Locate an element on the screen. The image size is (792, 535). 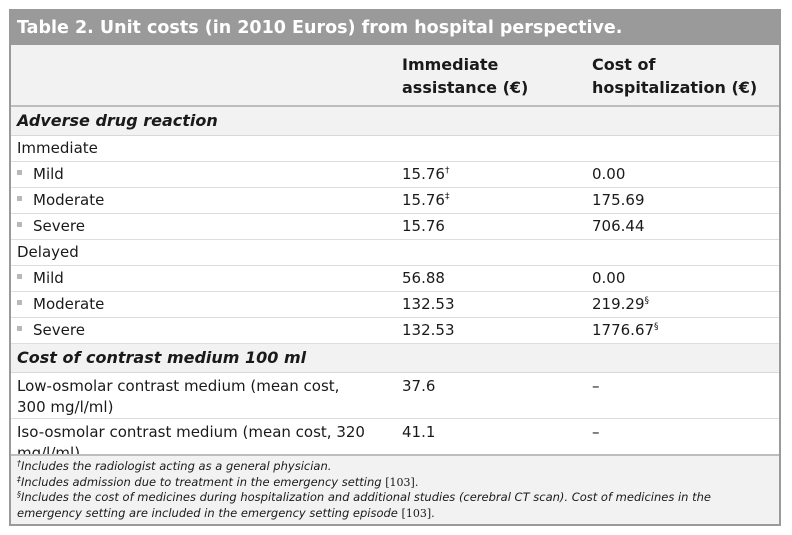
cell-hospitalization: 706.44 is located at coordinates (618, 226).